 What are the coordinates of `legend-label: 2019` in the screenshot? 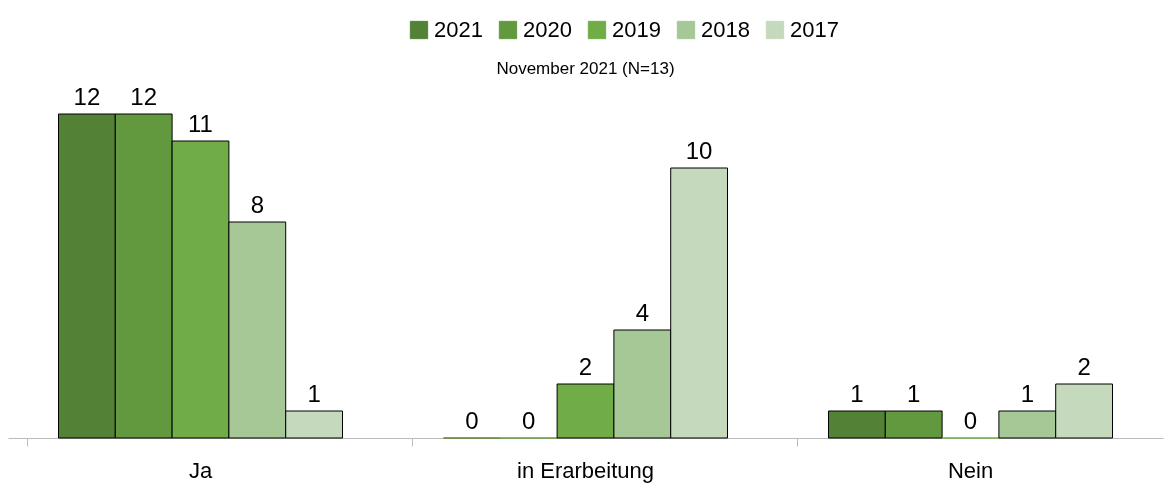 It's located at (636, 29).